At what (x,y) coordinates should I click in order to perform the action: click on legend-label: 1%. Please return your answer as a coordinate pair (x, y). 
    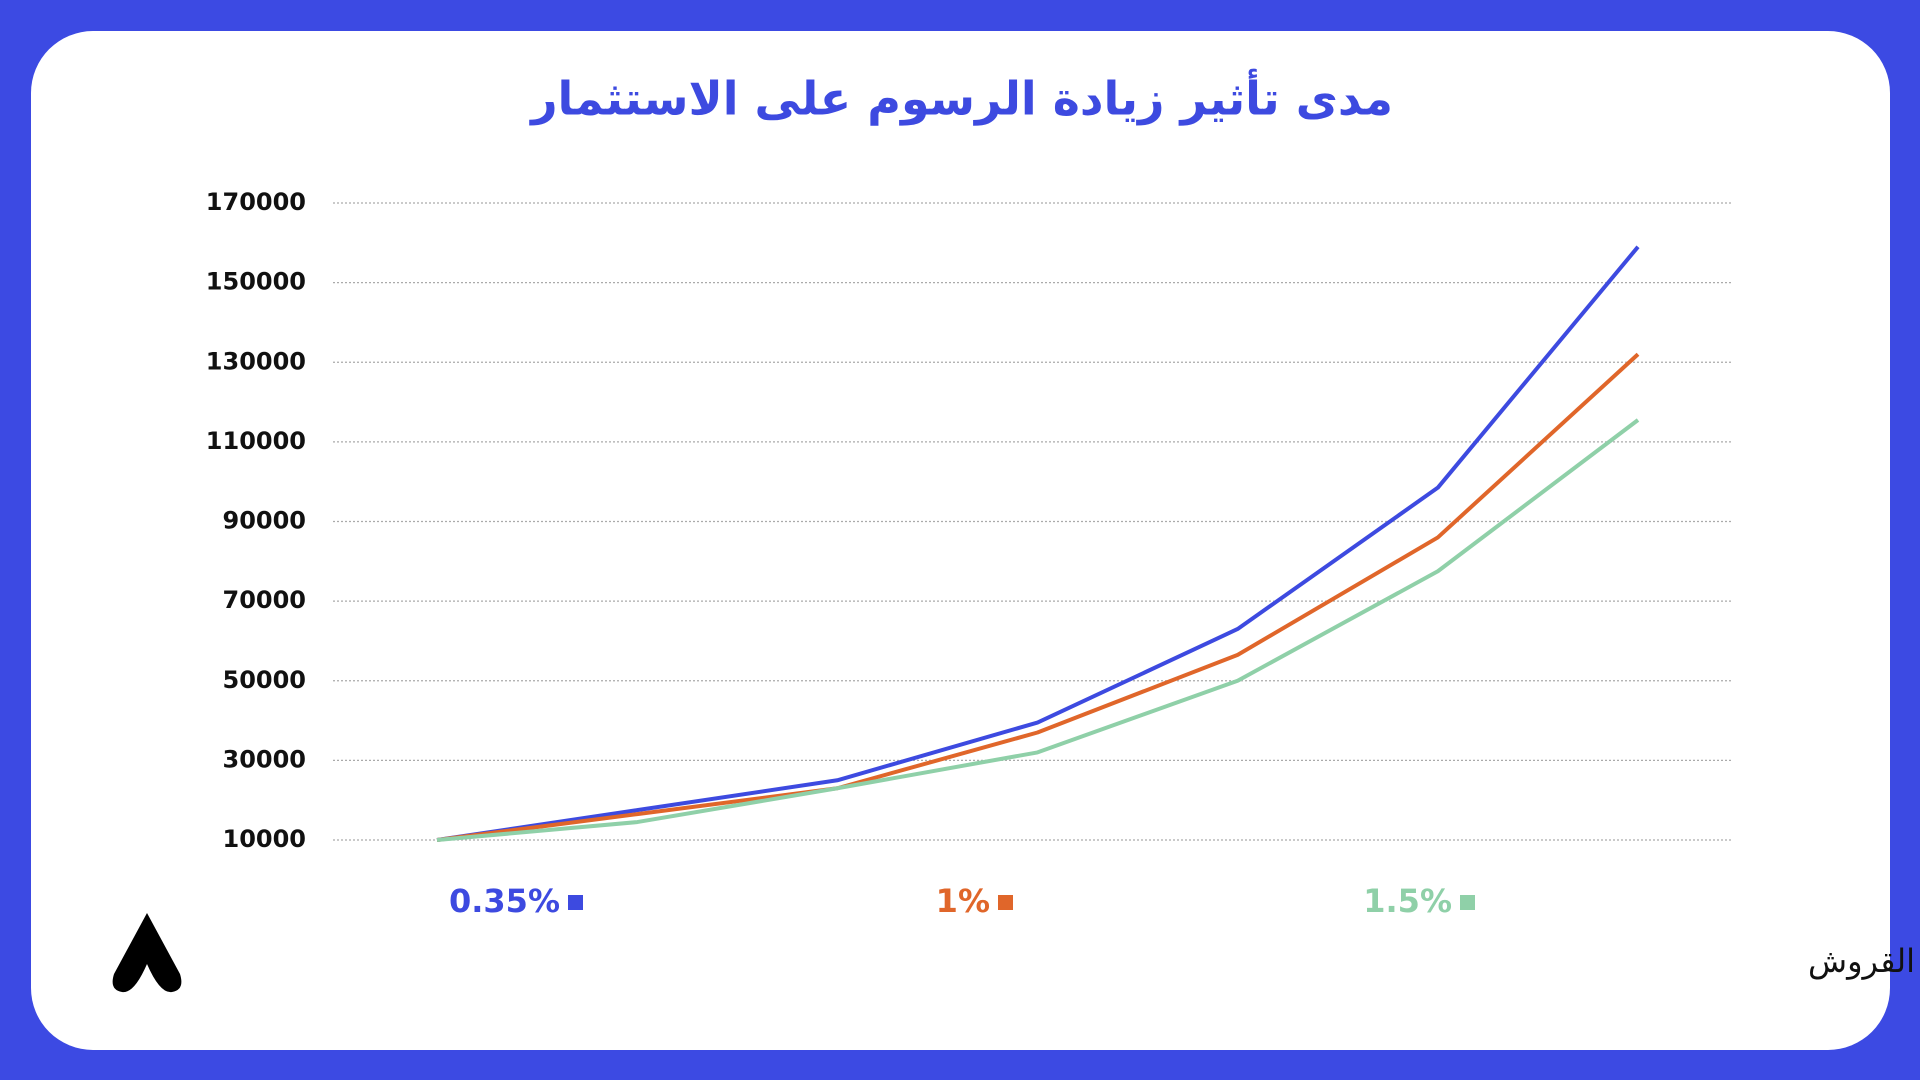
    Looking at the image, I should click on (963, 901).